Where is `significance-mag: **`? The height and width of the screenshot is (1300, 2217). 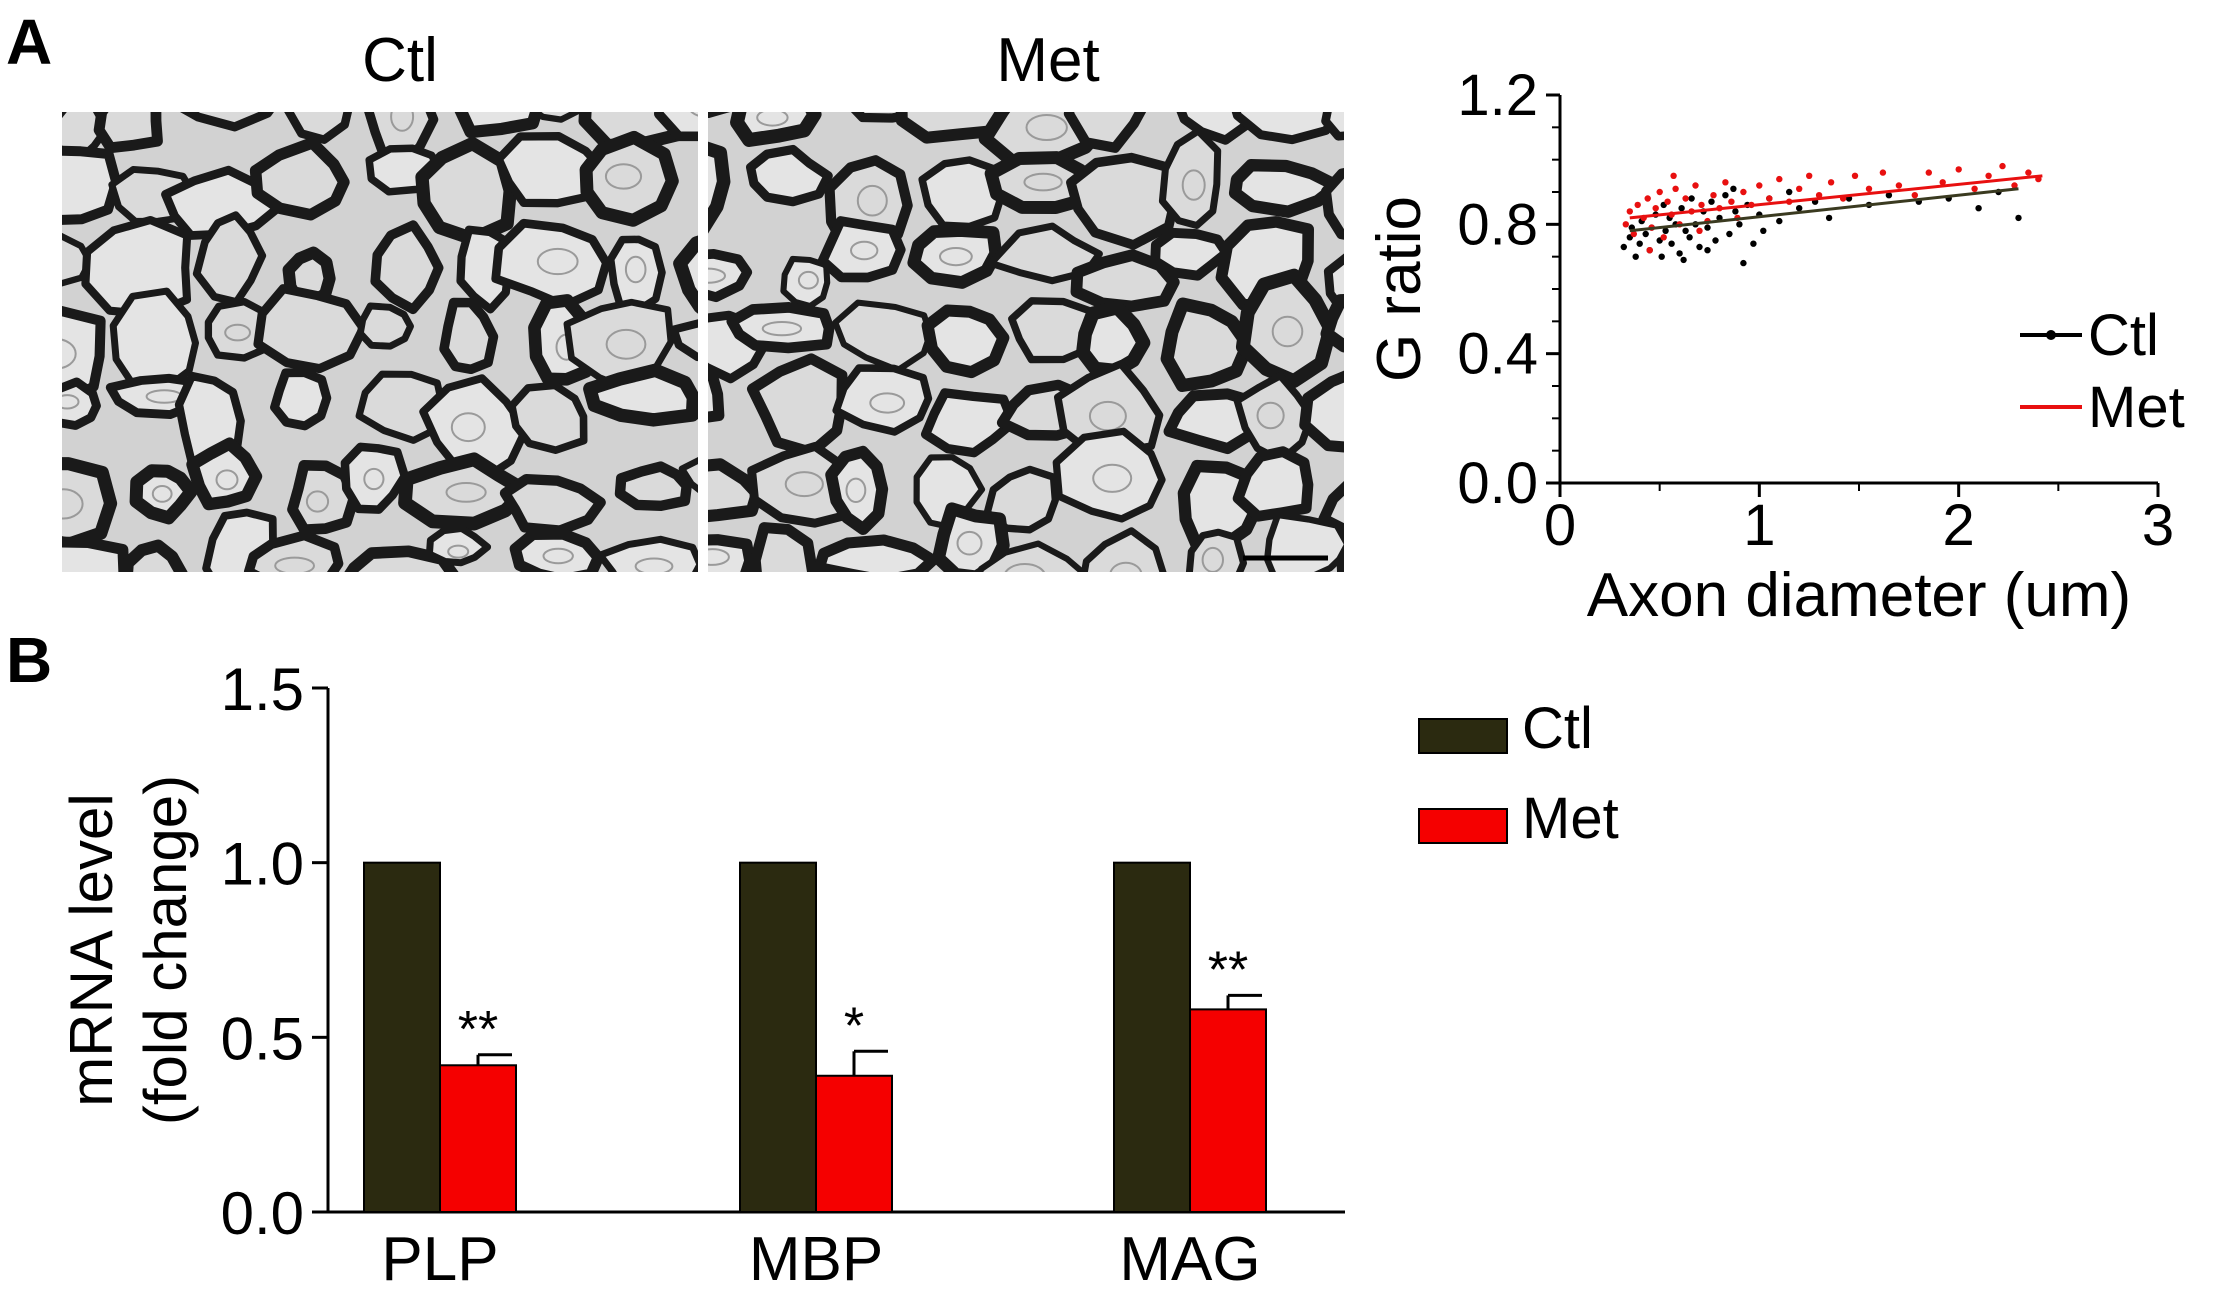 significance-mag: ** is located at coordinates (1228, 970).